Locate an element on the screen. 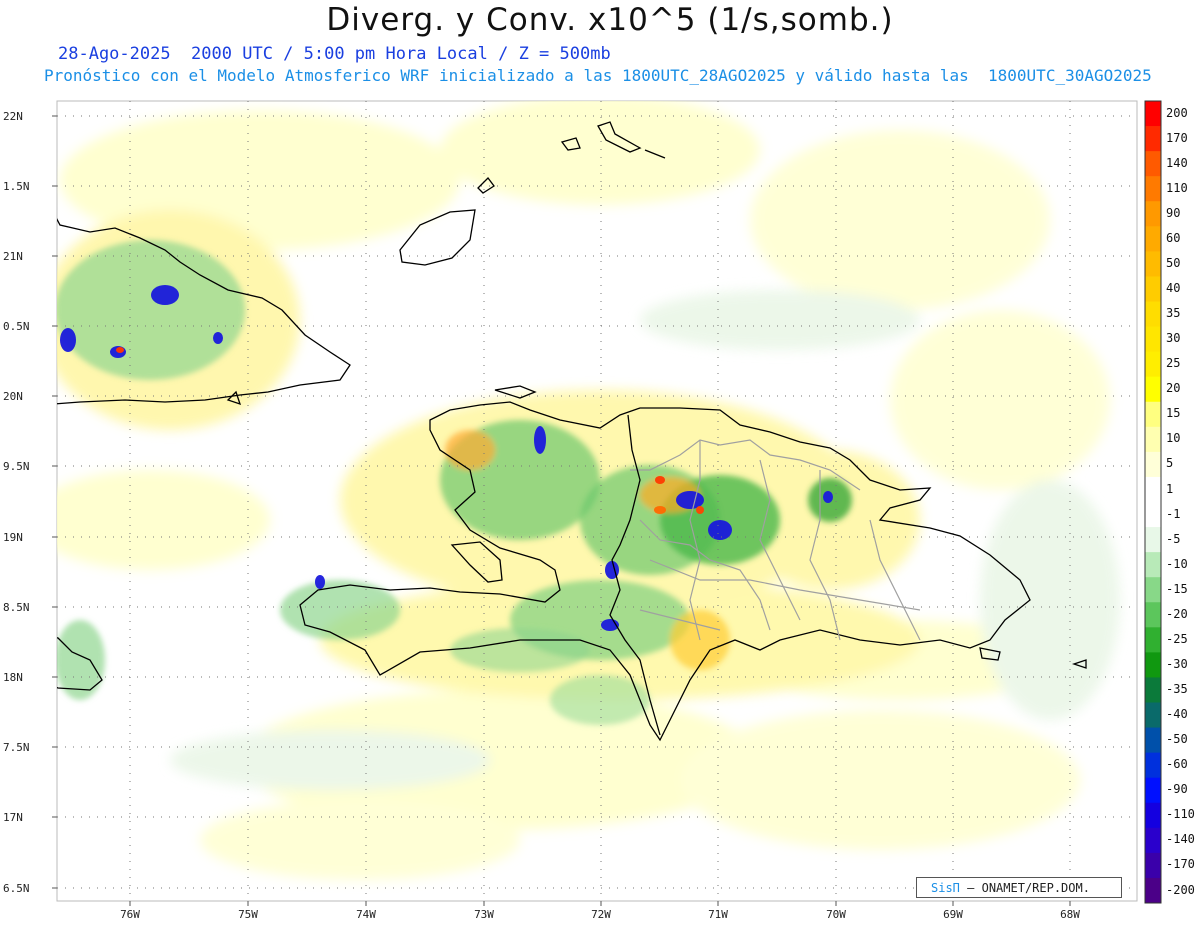  lat-label: 18N is located at coordinates (13, 677).